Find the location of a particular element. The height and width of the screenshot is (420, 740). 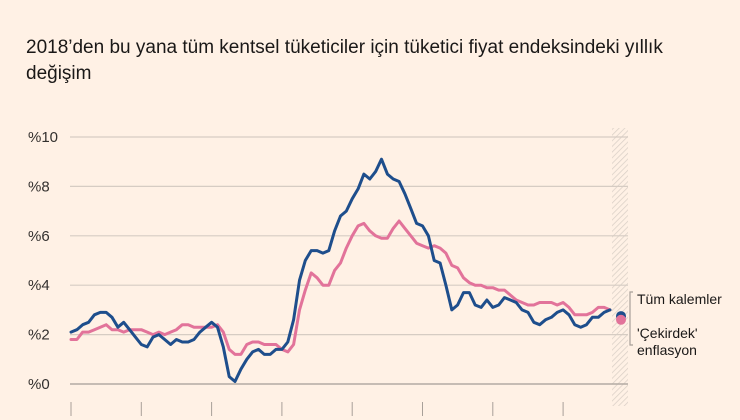

hatched-region is located at coordinates (620, 267).